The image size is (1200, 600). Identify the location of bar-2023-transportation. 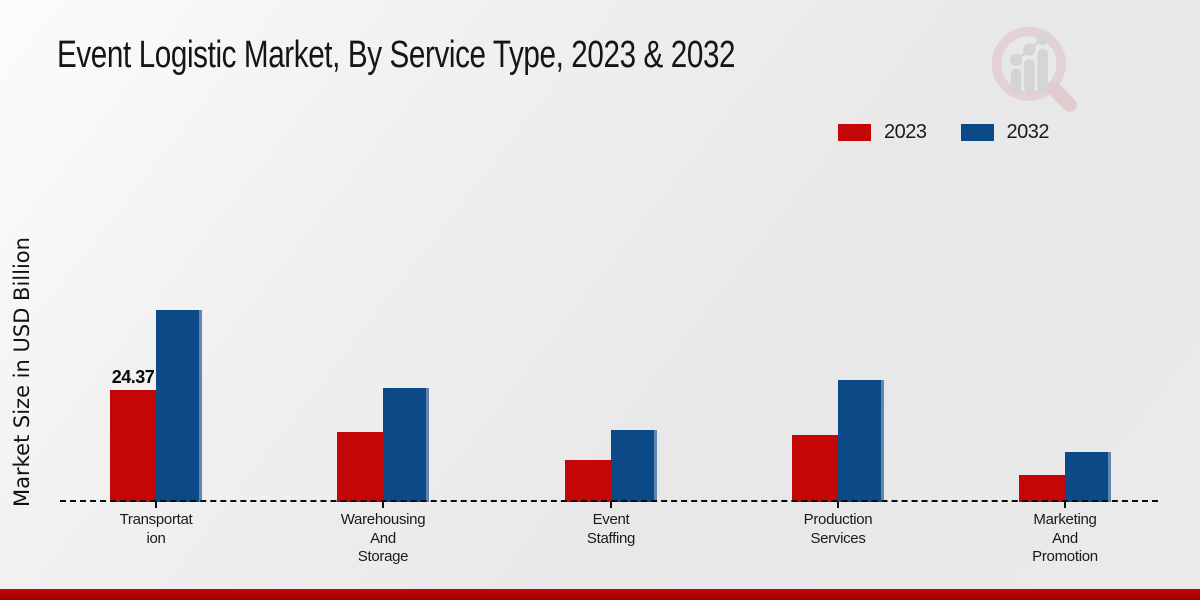
(133, 446).